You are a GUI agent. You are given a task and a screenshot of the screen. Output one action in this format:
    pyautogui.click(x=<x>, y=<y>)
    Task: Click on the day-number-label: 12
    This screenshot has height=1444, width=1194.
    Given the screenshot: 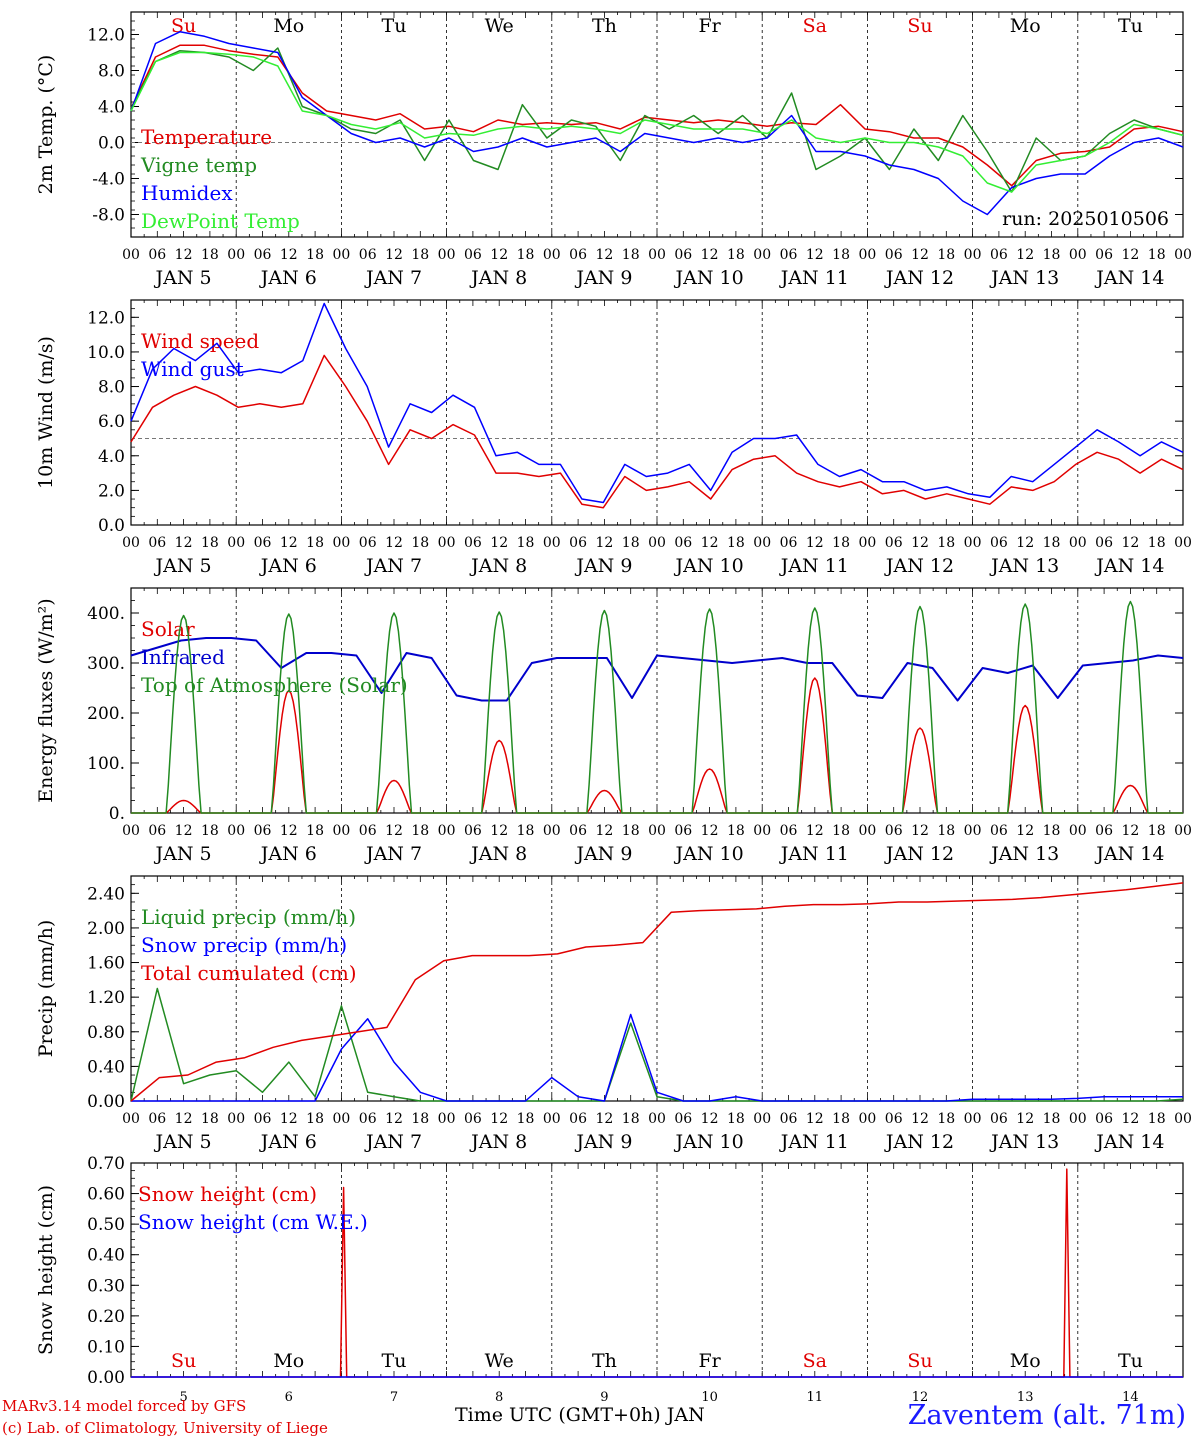 What is the action you would take?
    pyautogui.click(x=920, y=1397)
    